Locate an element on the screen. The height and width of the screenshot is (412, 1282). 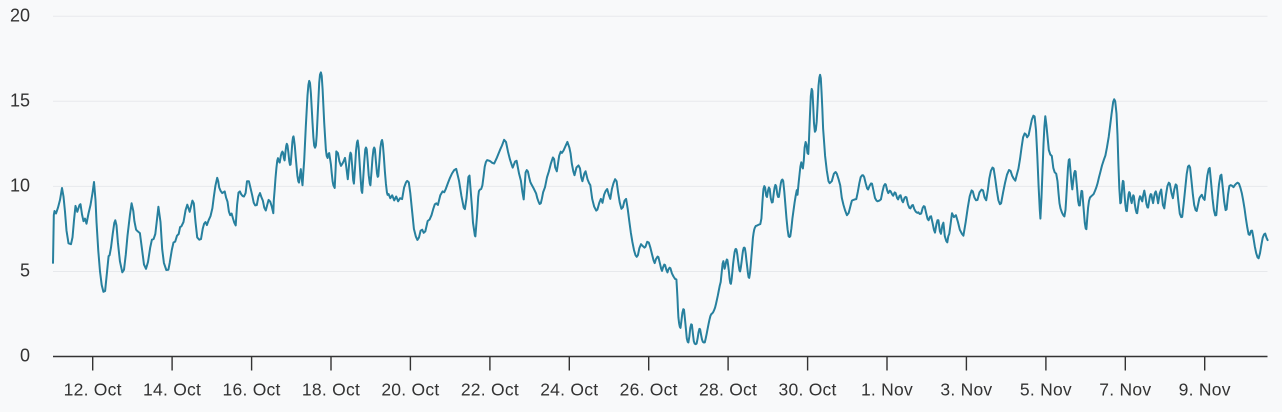
svg-text: 3. Nov is located at coordinates (966, 390).